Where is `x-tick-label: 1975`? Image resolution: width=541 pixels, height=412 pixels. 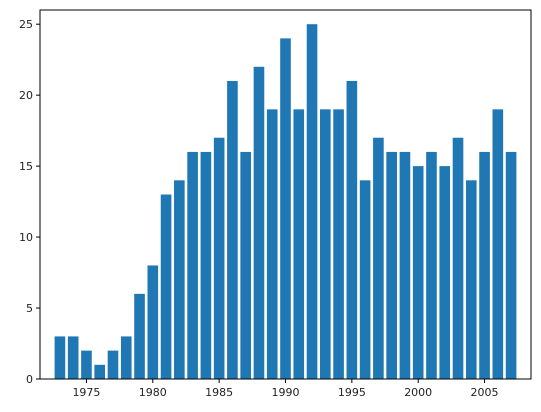
x-tick-label: 1975 is located at coordinates (86, 392).